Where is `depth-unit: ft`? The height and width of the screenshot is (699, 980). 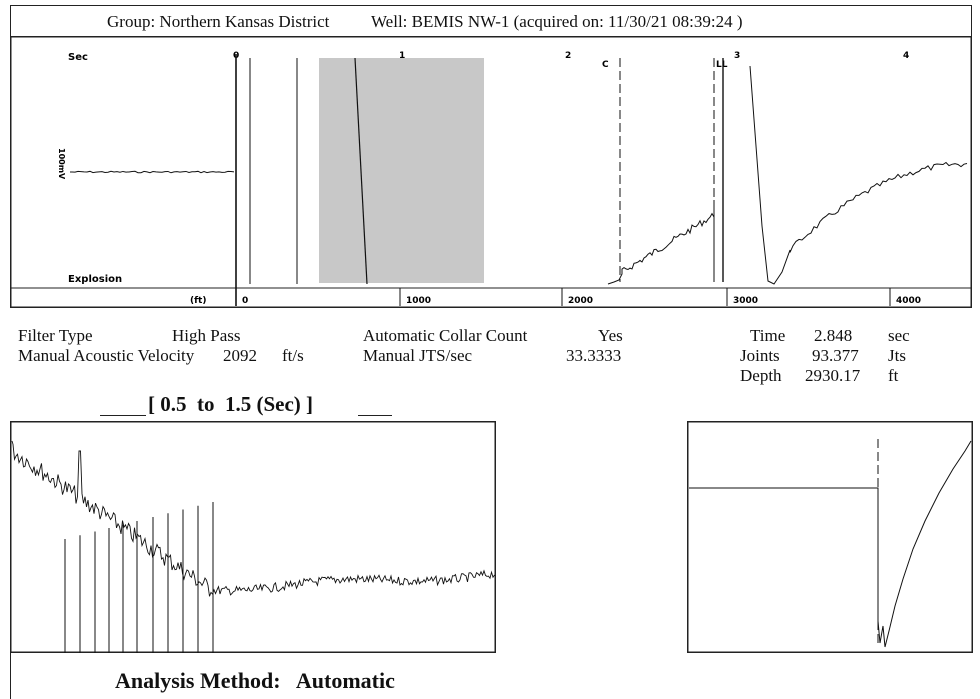 depth-unit: ft is located at coordinates (893, 375).